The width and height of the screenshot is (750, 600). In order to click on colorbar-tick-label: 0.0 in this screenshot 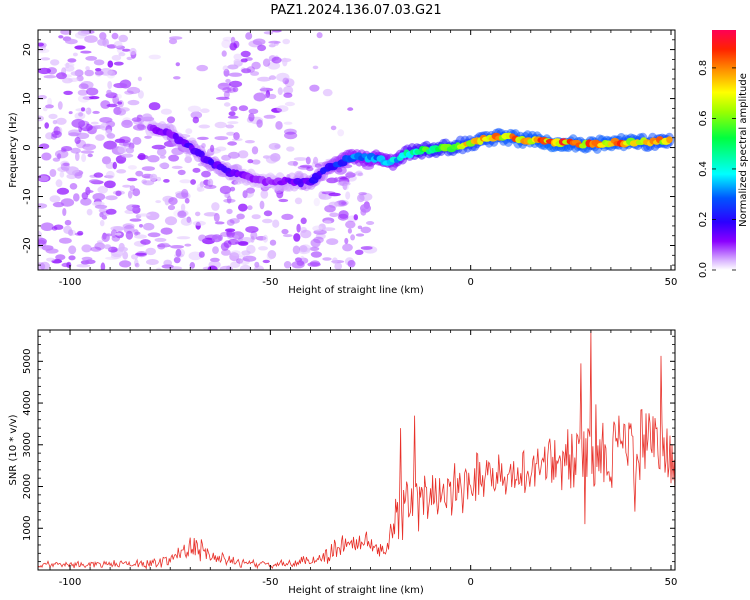, I will do `click(703, 270)`.